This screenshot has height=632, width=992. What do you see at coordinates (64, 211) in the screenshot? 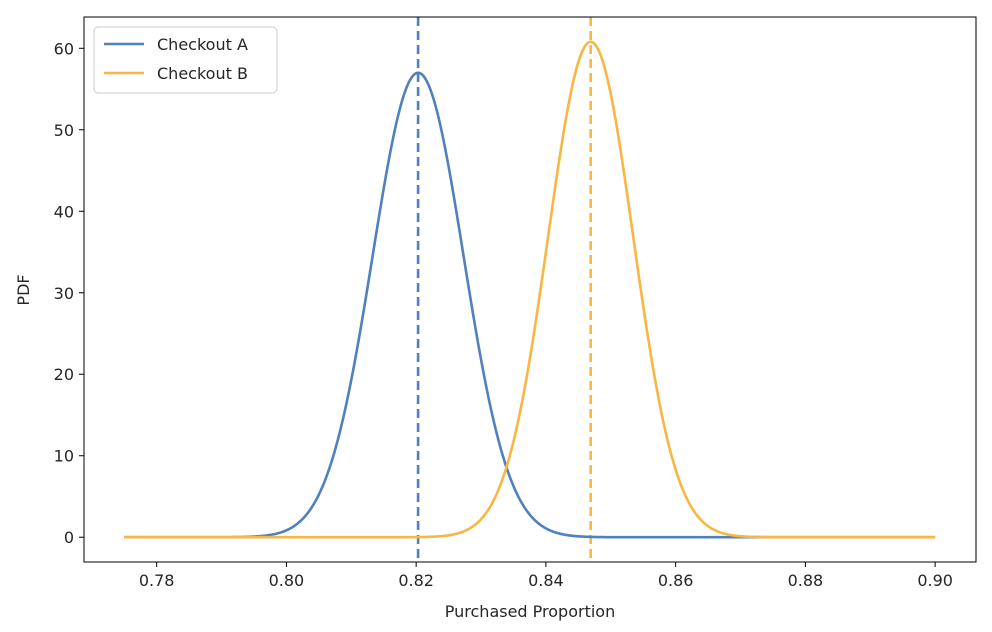
I see `y-tick-label: 40` at bounding box center [64, 211].